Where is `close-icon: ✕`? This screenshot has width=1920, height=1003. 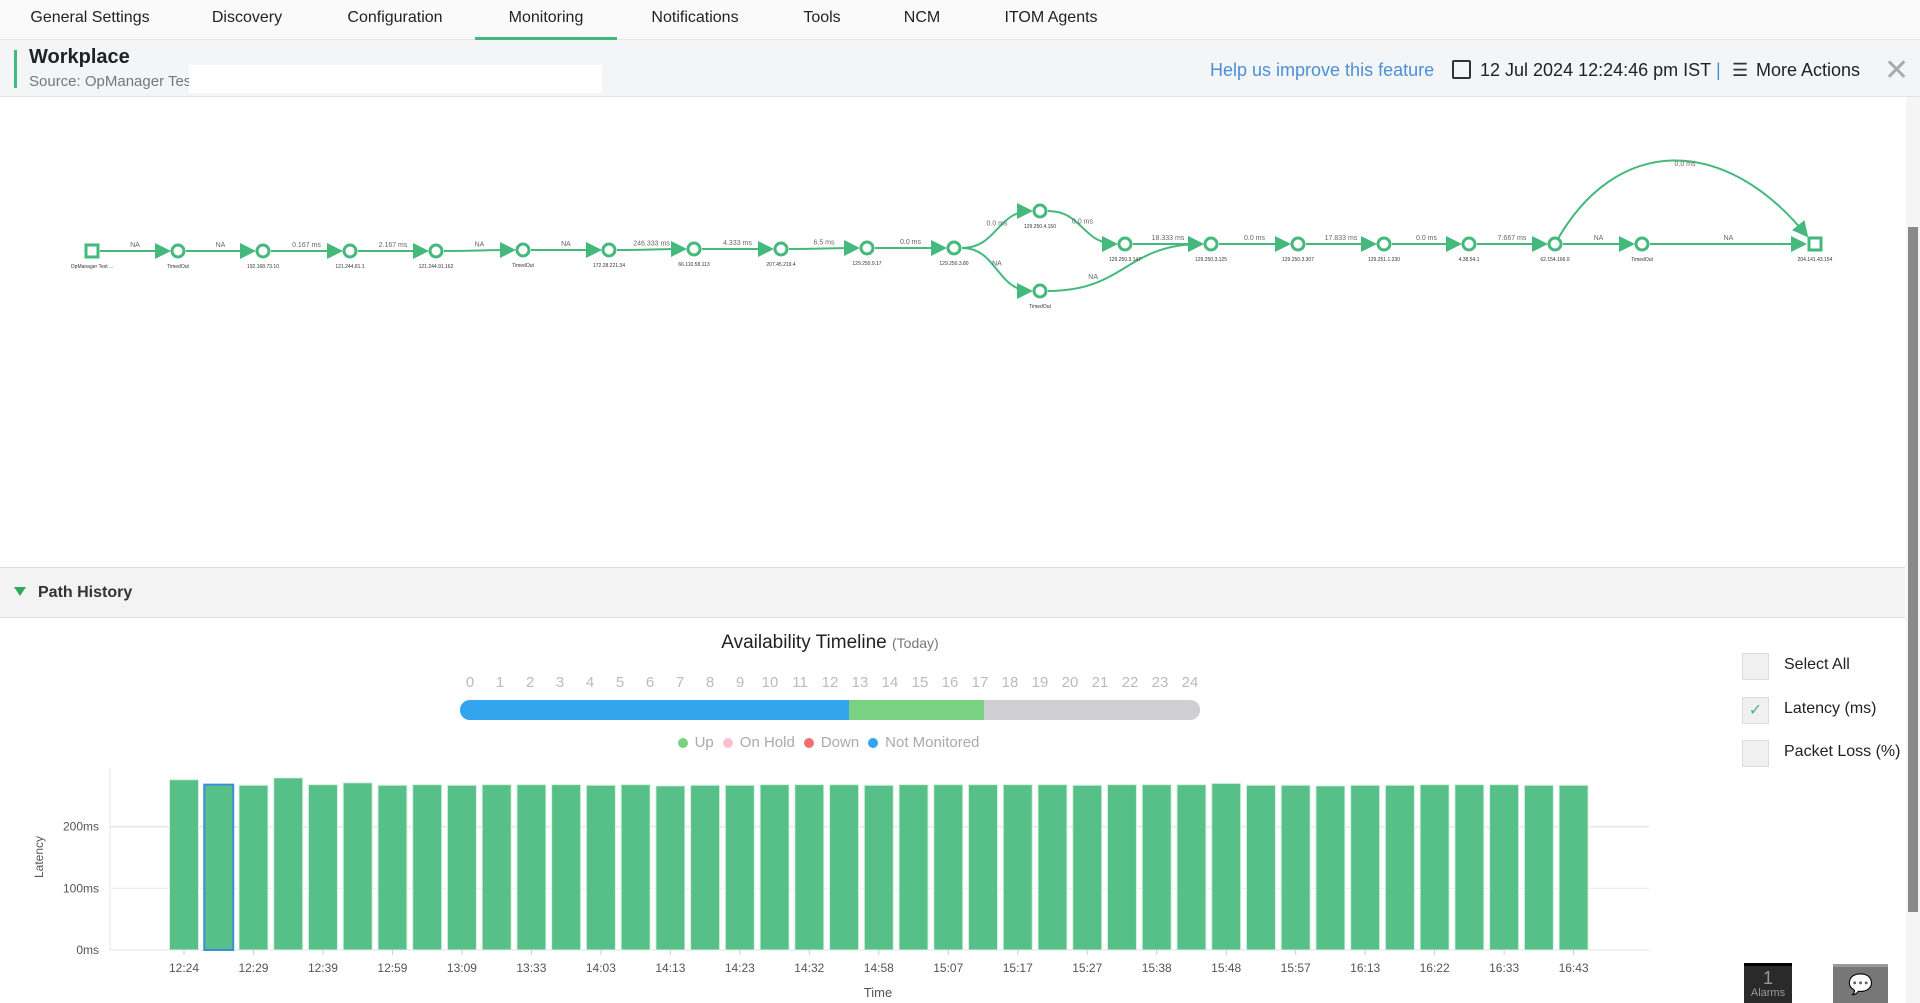
close-icon: ✕ is located at coordinates (1897, 70).